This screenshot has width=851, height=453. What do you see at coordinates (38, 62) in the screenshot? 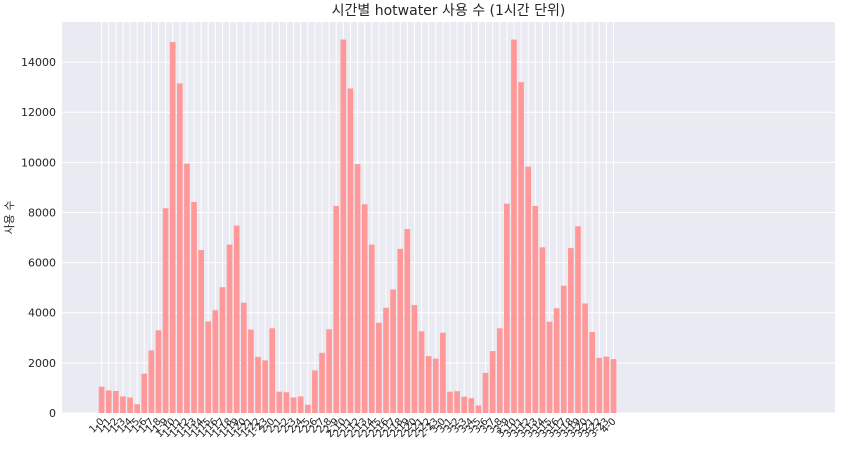
I see `y-tick-label: 14000` at bounding box center [38, 62].